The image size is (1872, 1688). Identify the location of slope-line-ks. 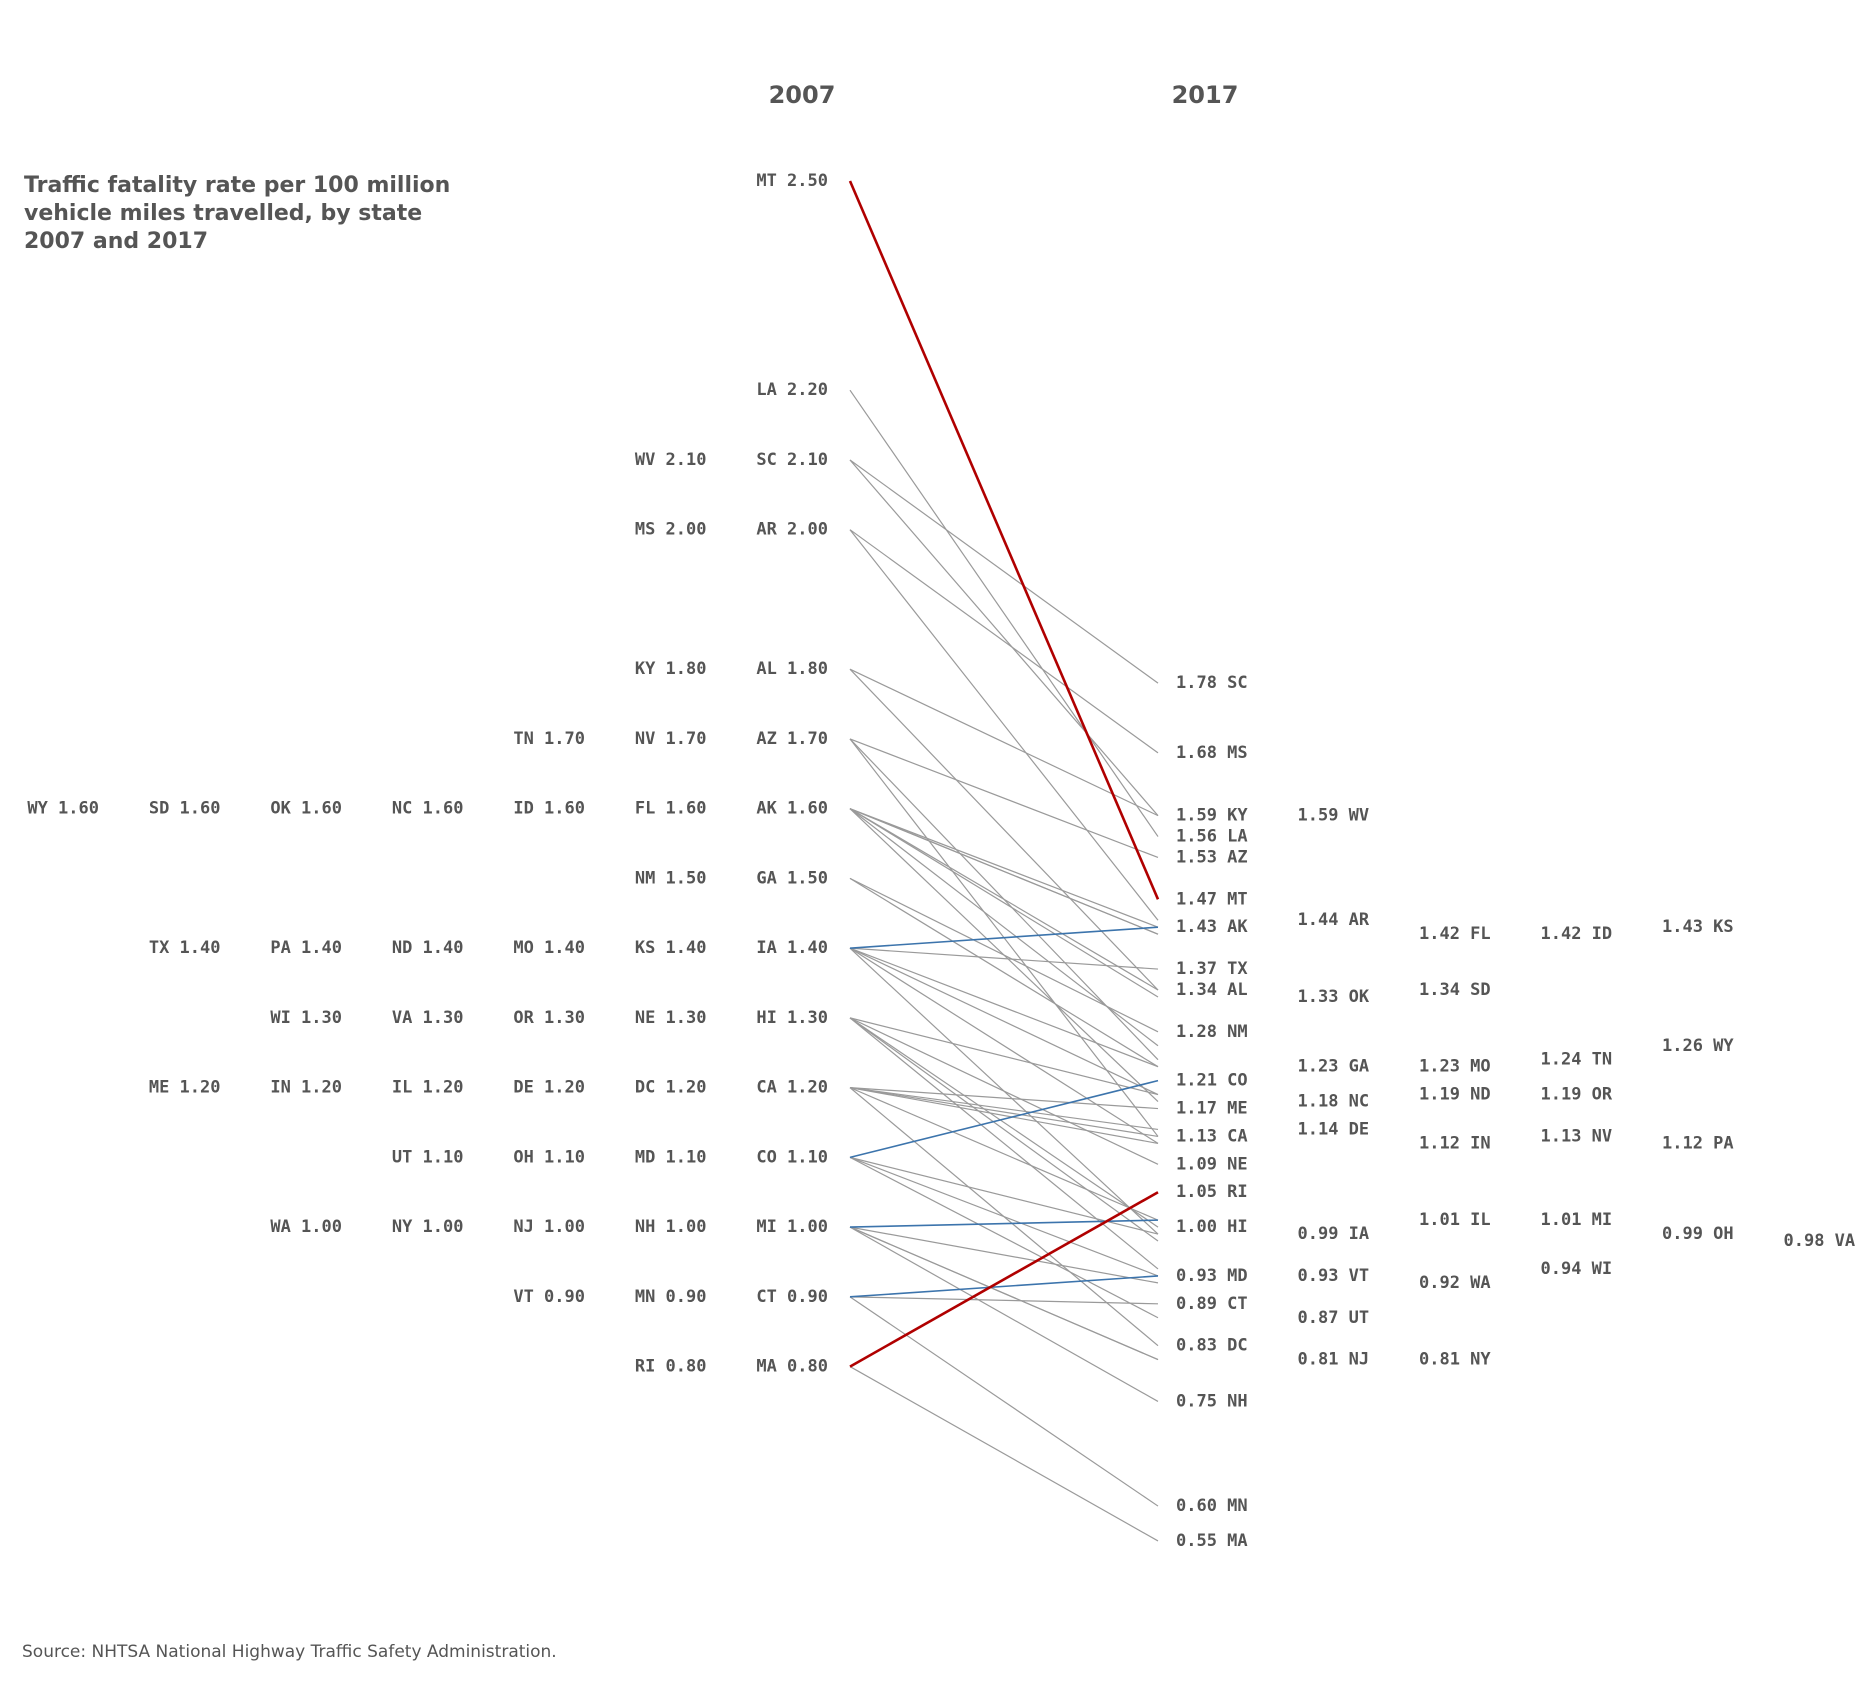
(1004, 937).